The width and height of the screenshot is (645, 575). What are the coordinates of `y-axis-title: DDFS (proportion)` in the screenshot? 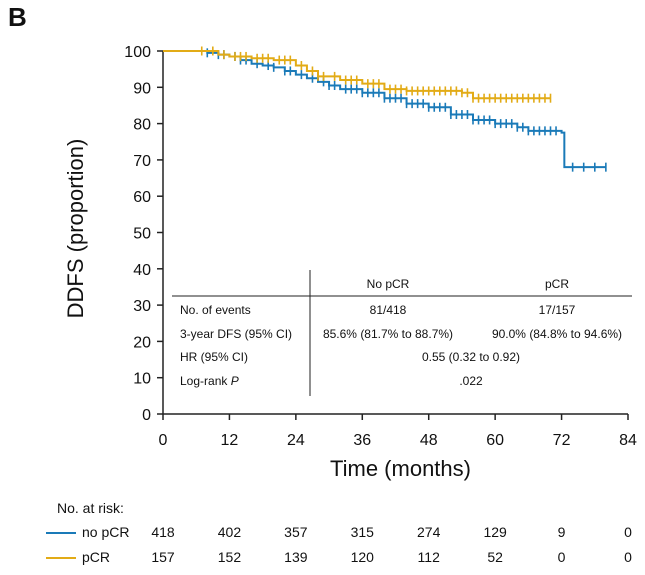 It's located at (75, 229).